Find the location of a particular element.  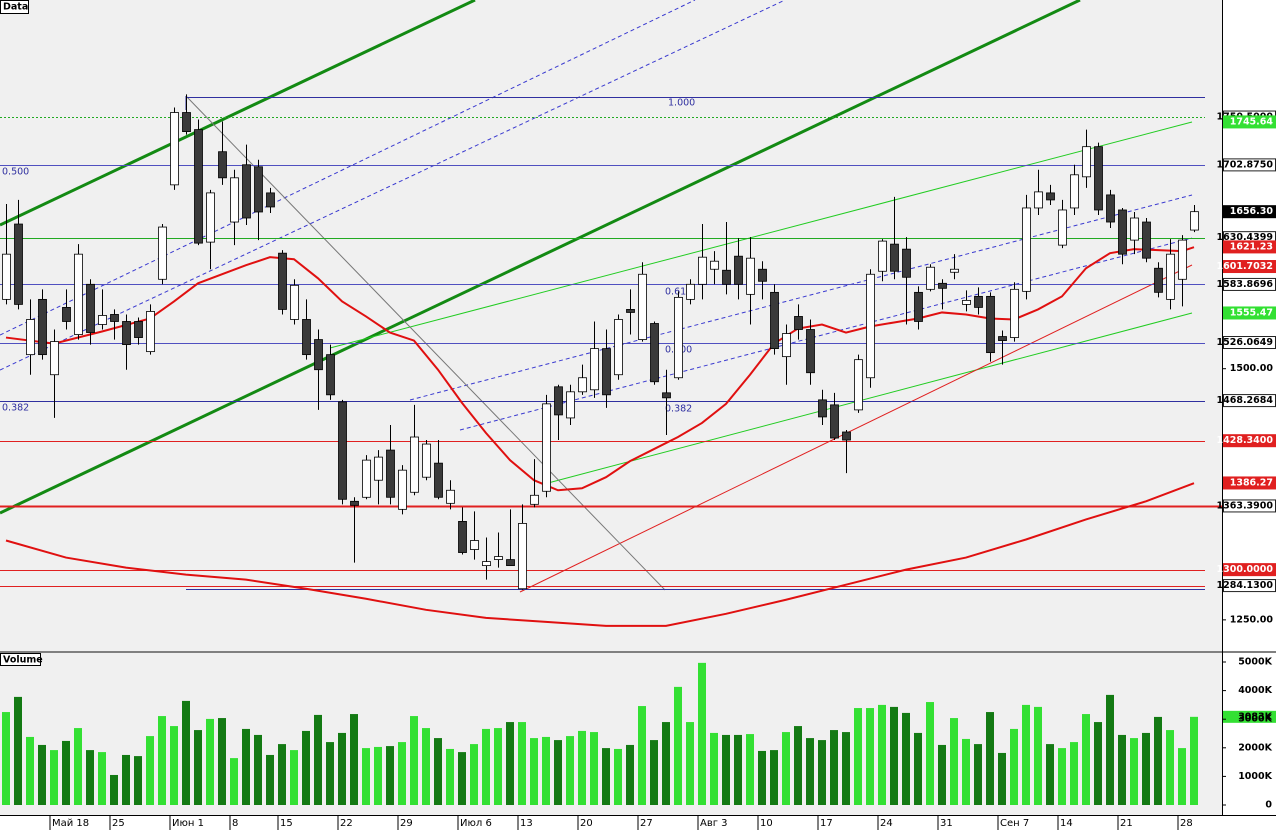

date-label: 27 is located at coordinates (646, 823).